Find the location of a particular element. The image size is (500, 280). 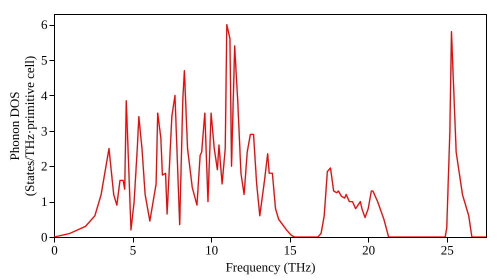

x-tick-label: 15 is located at coordinates (290, 250).